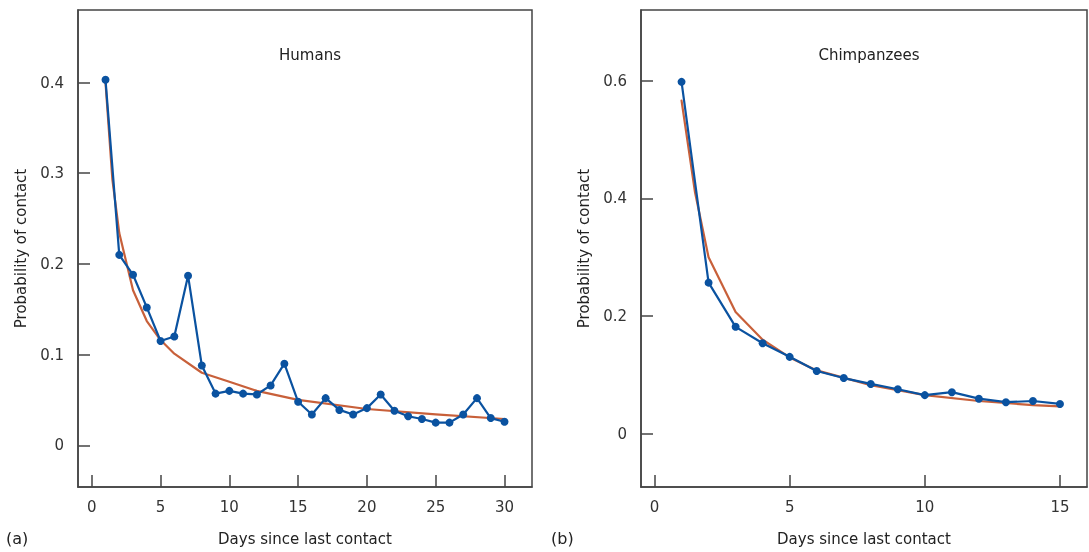  What do you see at coordinates (367, 506) in the screenshot?
I see `x-tick-label: 20` at bounding box center [367, 506].